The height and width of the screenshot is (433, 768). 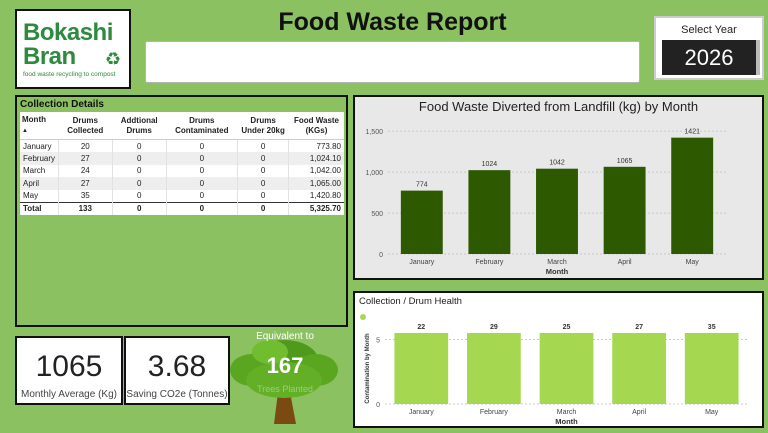 I want to click on year-slicer: Select Year 2026, so click(x=709, y=48).